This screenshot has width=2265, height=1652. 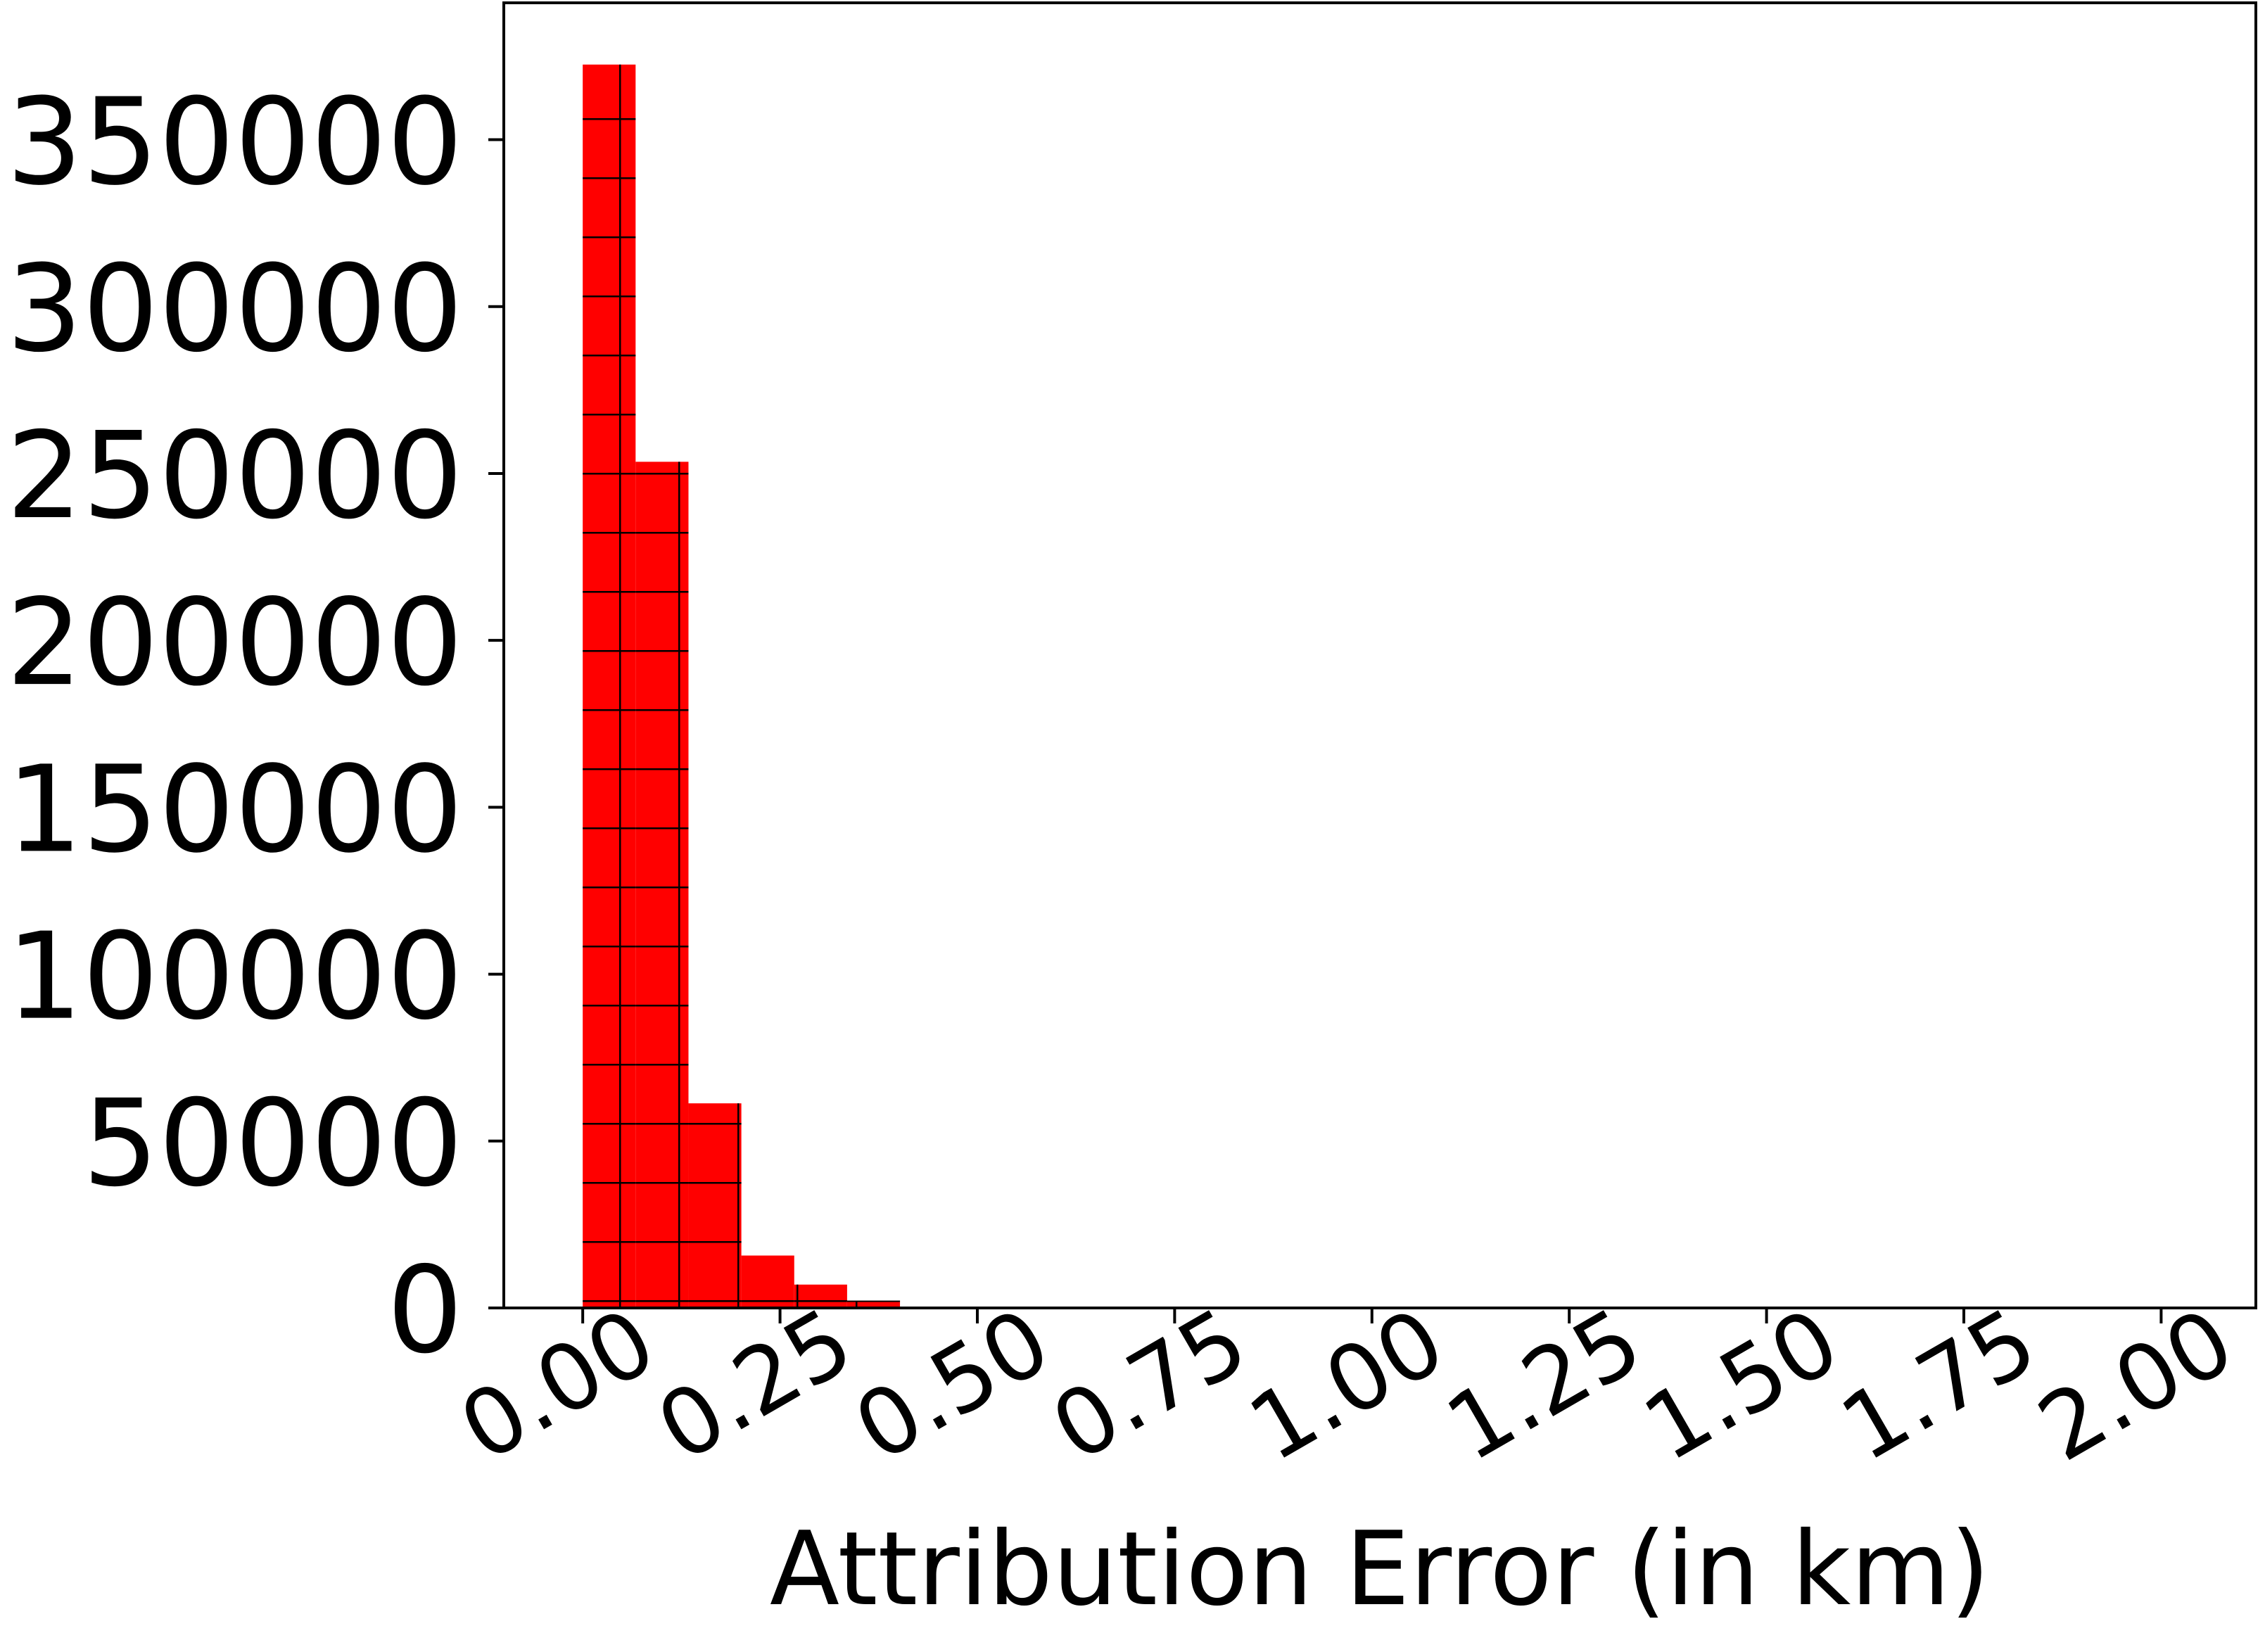 I want to click on x-tick-label: 1.25, so click(x=1544, y=1385).